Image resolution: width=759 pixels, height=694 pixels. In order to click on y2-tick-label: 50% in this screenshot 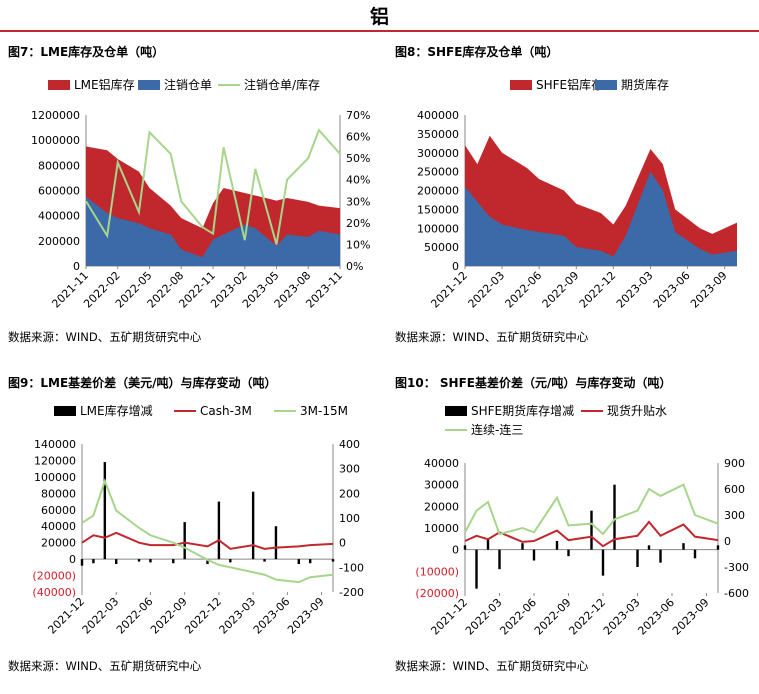, I will do `click(358, 158)`.